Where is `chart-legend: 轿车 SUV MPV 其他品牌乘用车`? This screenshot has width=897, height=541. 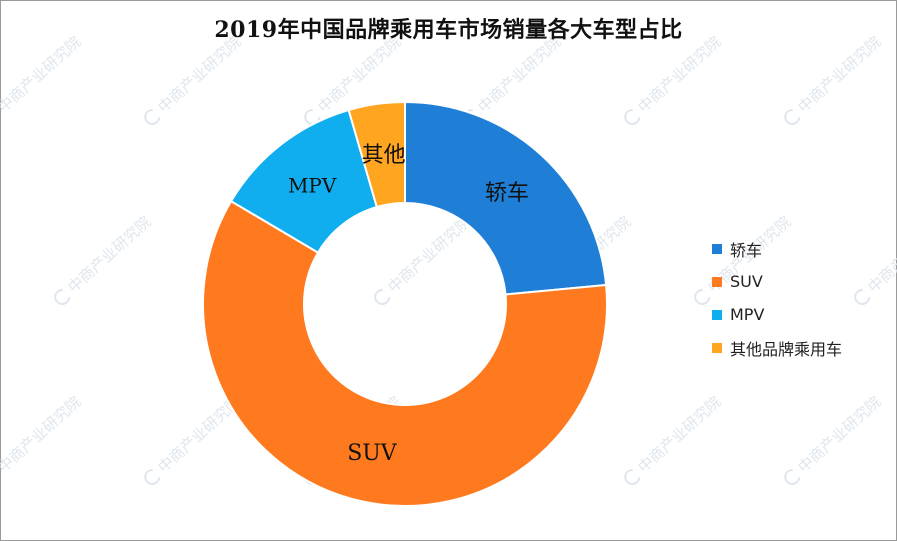 chart-legend: 轿车 SUV MPV 其他品牌乘用车 is located at coordinates (777, 298).